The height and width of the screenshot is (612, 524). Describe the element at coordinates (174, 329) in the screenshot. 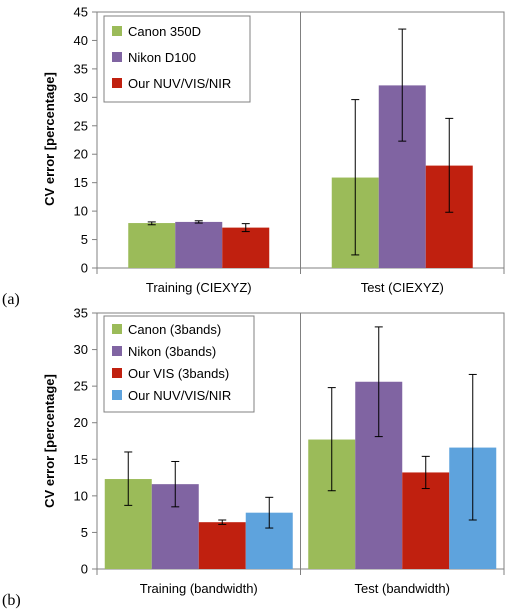

I see `legend-label: Canon (3bands)` at that location.